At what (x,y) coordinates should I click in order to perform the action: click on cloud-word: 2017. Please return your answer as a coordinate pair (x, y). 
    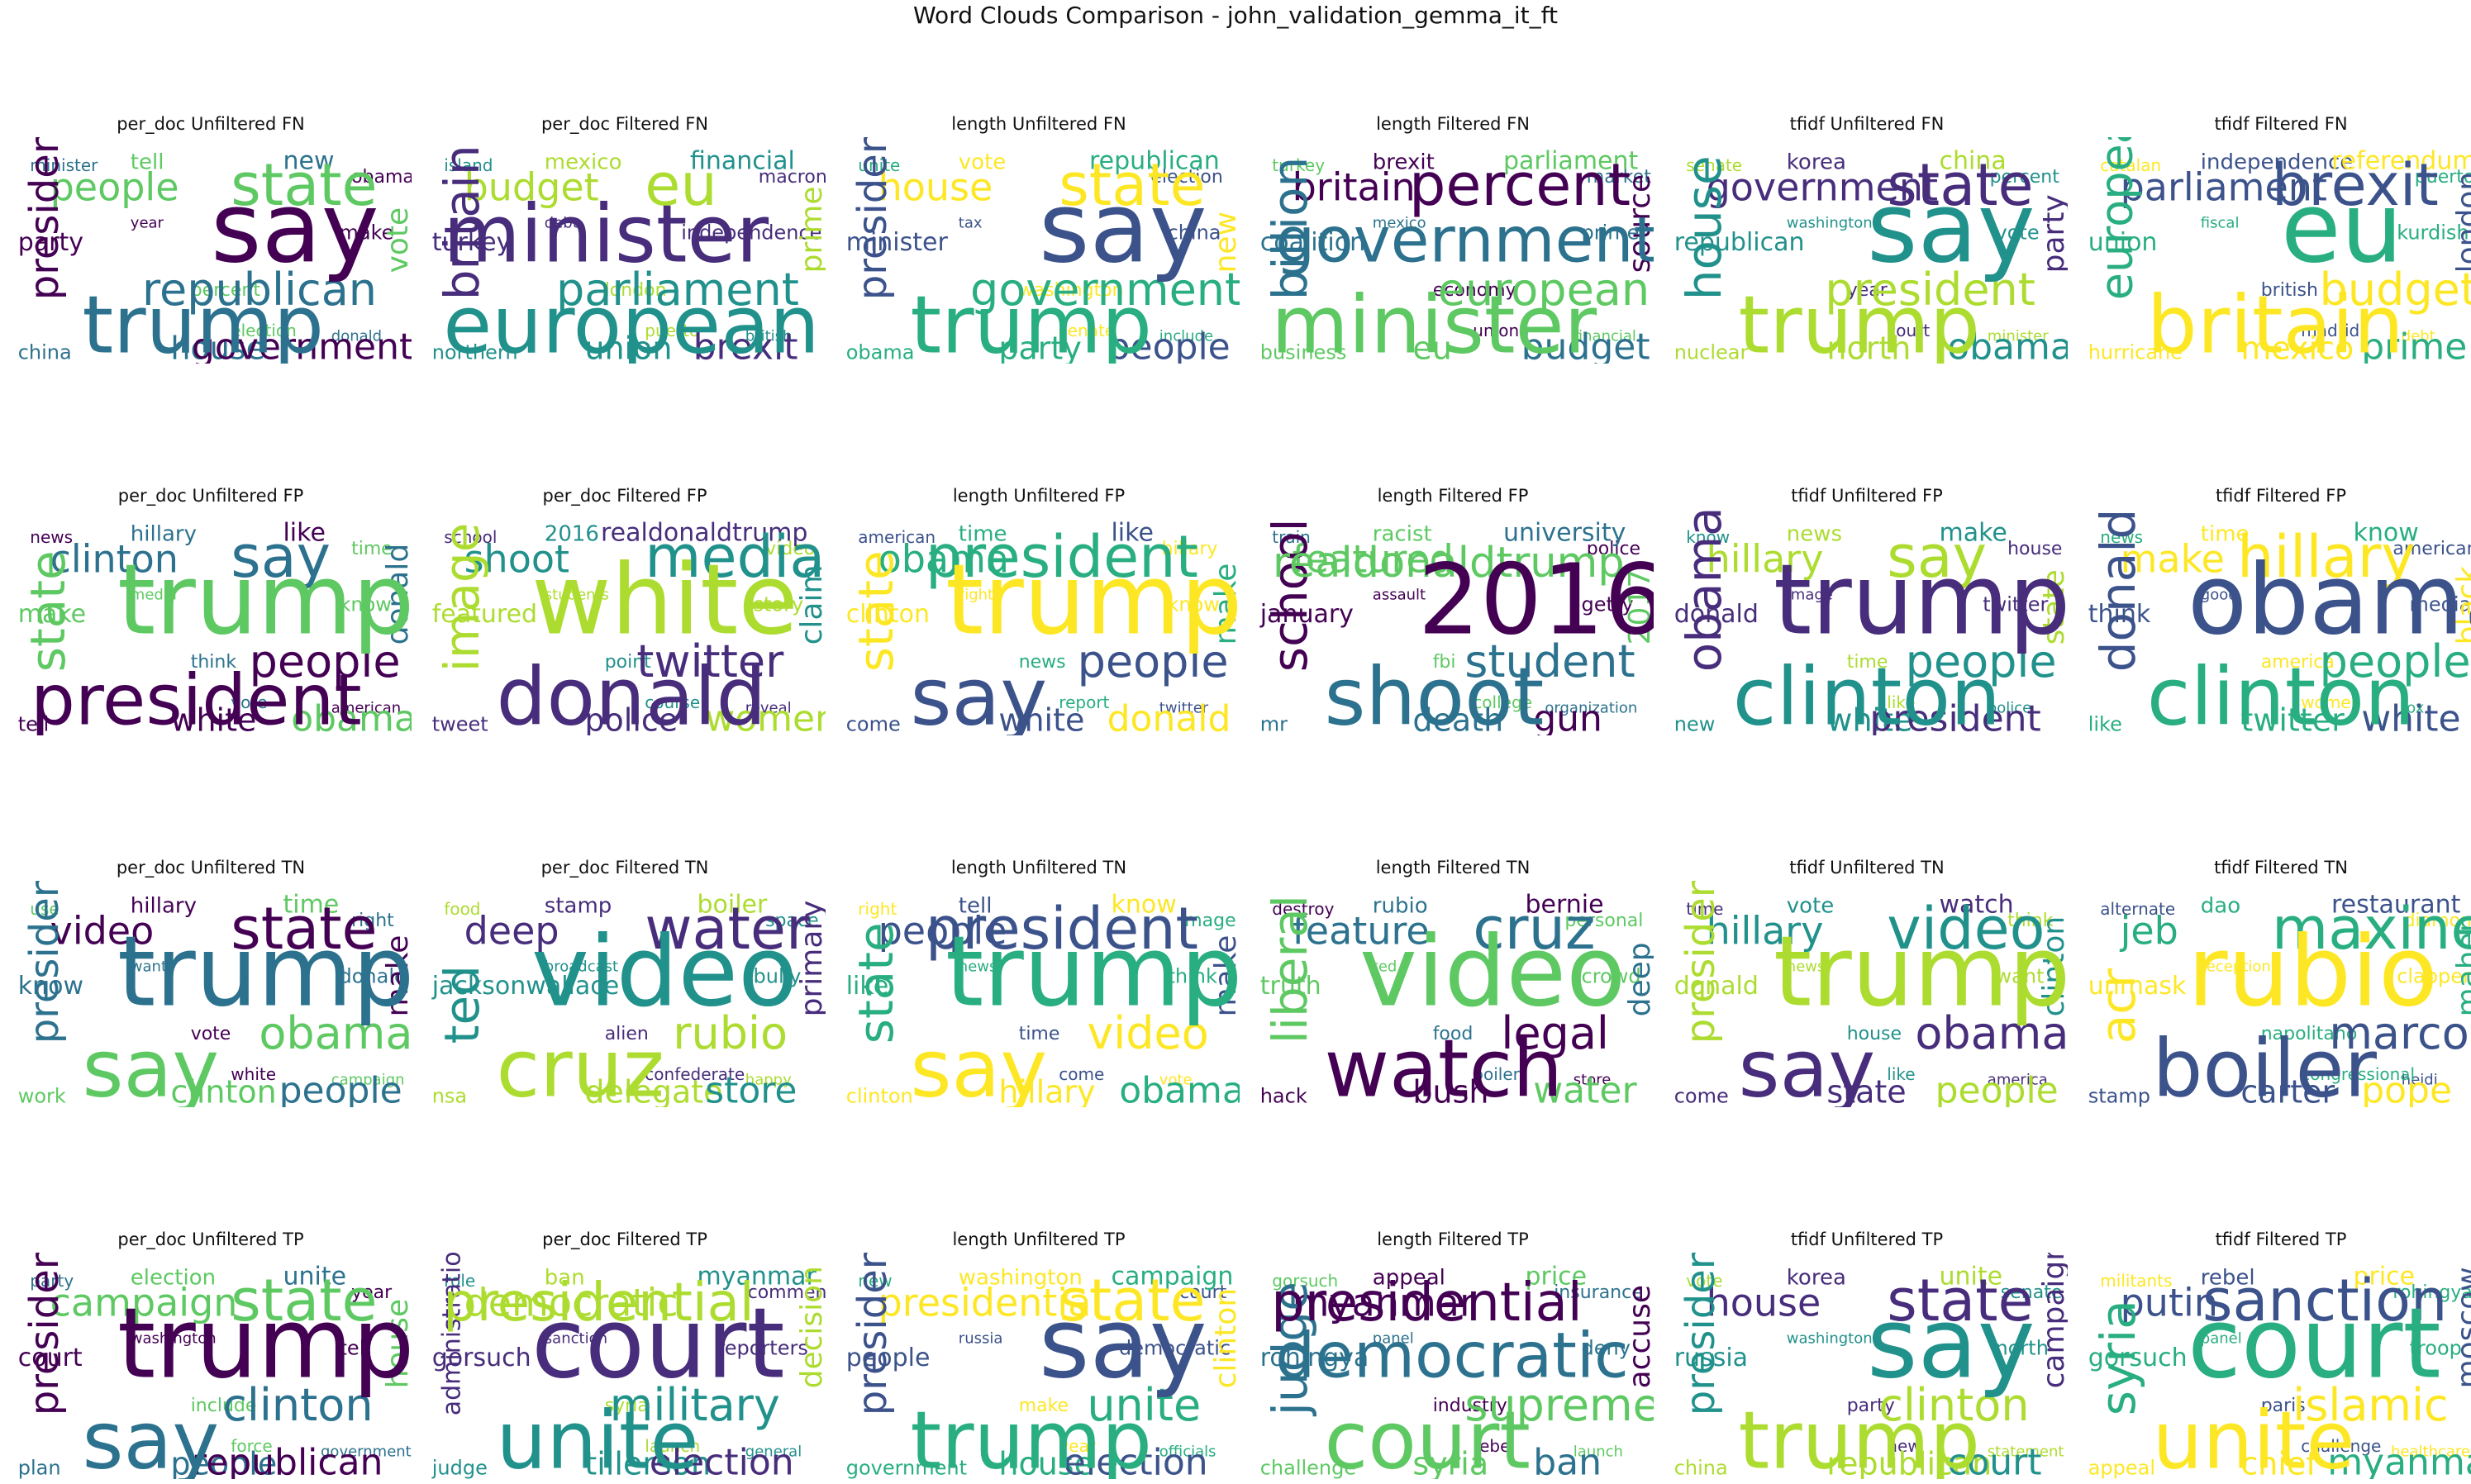
    Looking at the image, I should click on (1638, 607).